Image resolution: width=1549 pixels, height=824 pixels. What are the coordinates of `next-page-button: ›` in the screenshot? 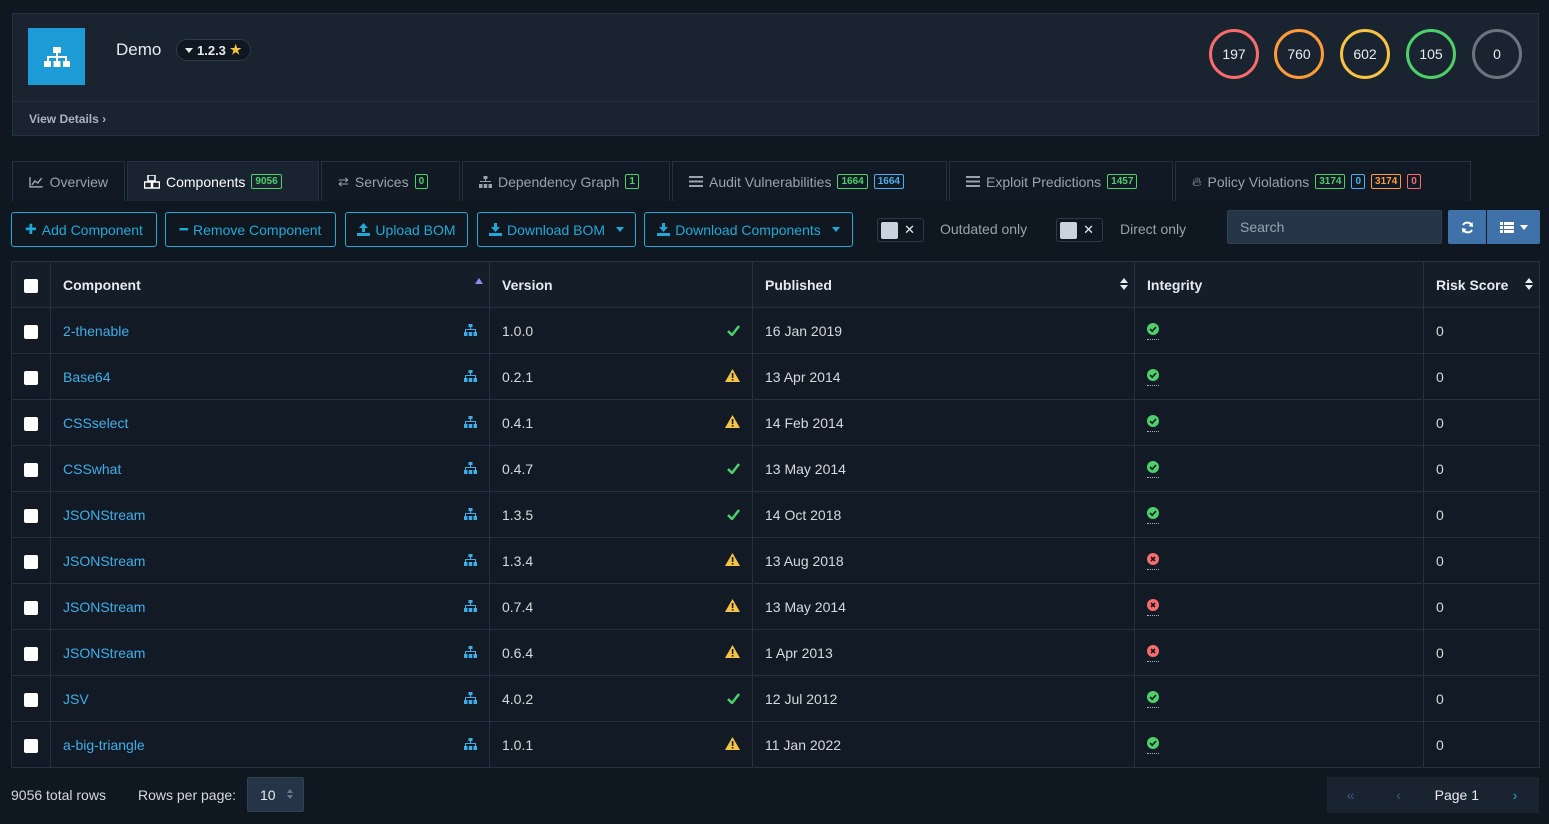 It's located at (1515, 795).